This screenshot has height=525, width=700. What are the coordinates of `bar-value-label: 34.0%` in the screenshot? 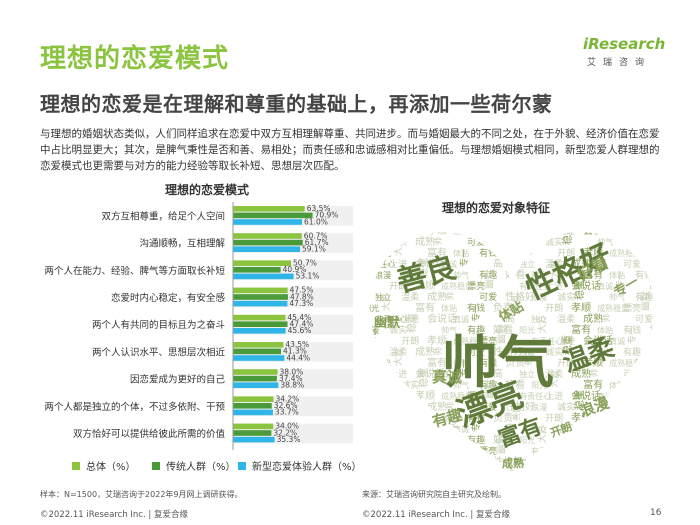 It's located at (287, 426).